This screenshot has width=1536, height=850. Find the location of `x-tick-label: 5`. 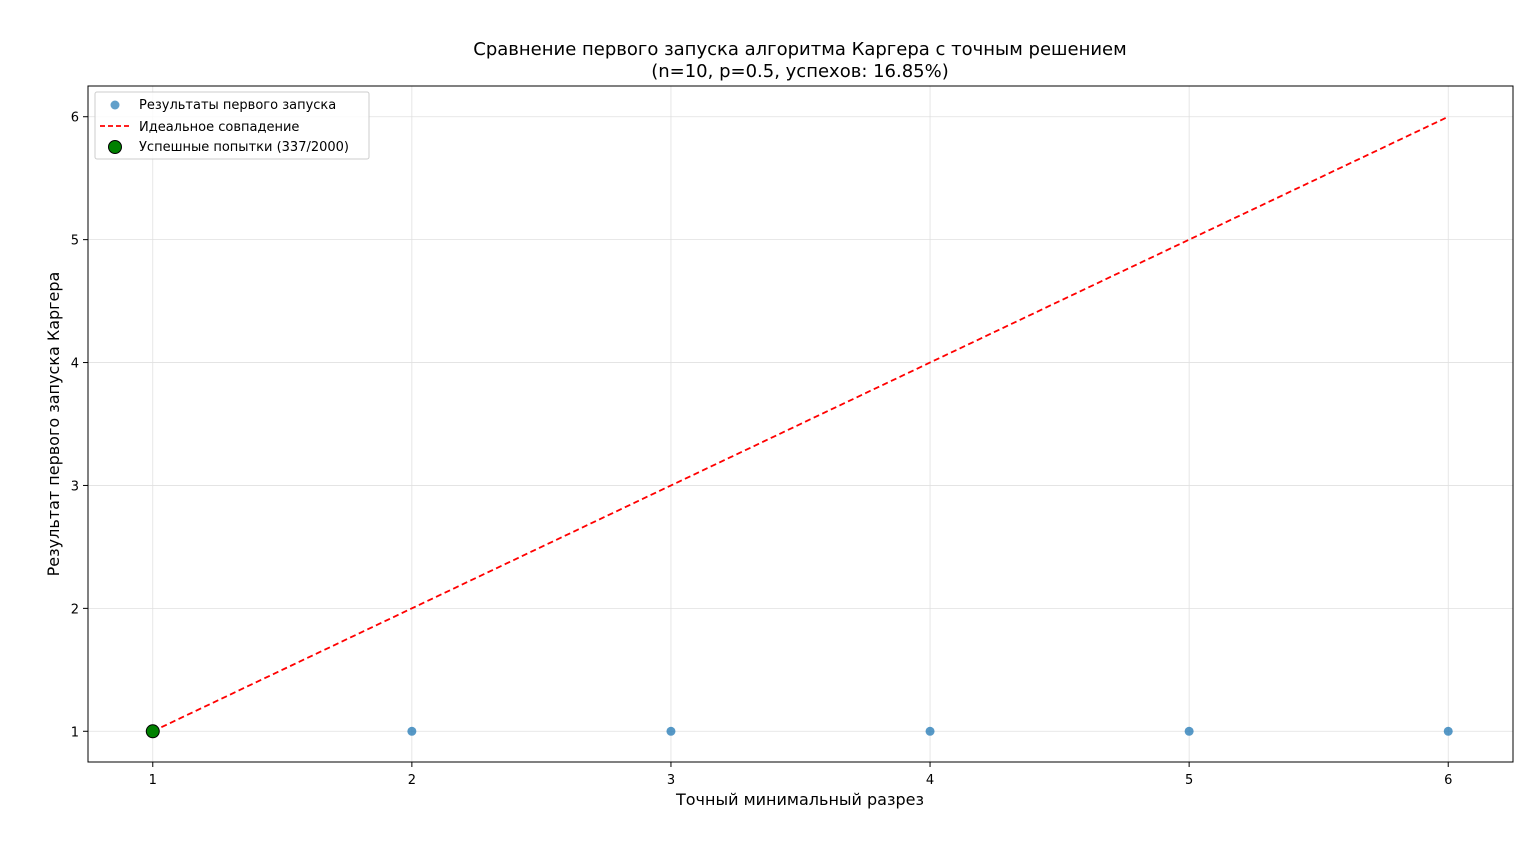

x-tick-label: 5 is located at coordinates (1189, 780).